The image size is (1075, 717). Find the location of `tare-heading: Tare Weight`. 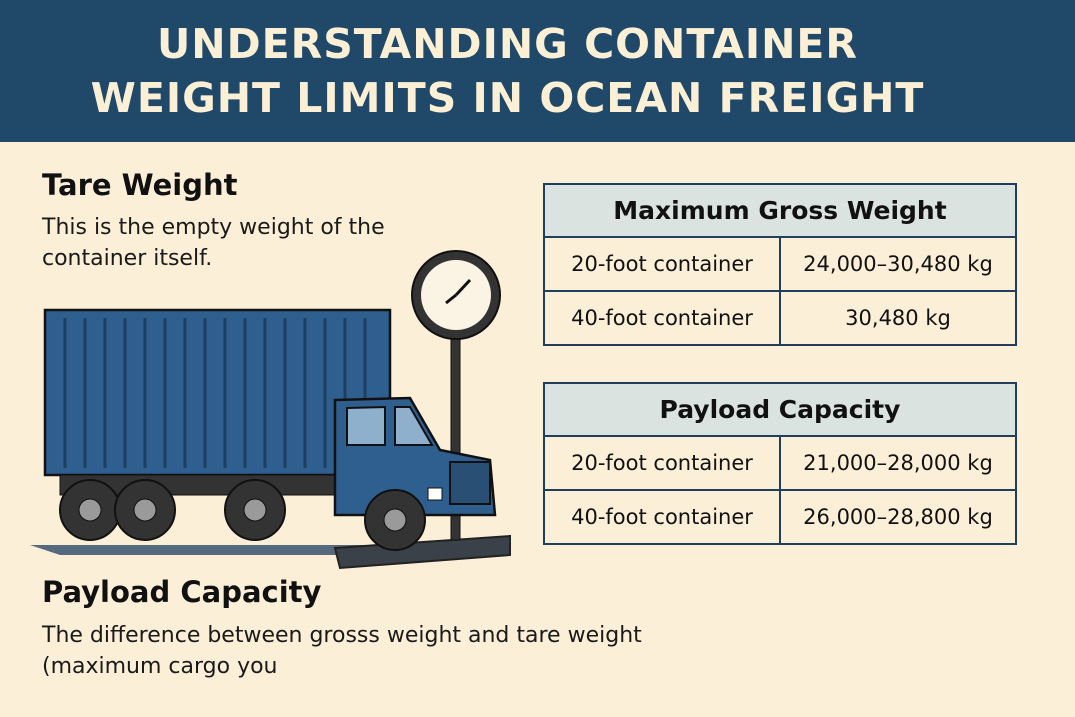

tare-heading: Tare Weight is located at coordinates (140, 185).